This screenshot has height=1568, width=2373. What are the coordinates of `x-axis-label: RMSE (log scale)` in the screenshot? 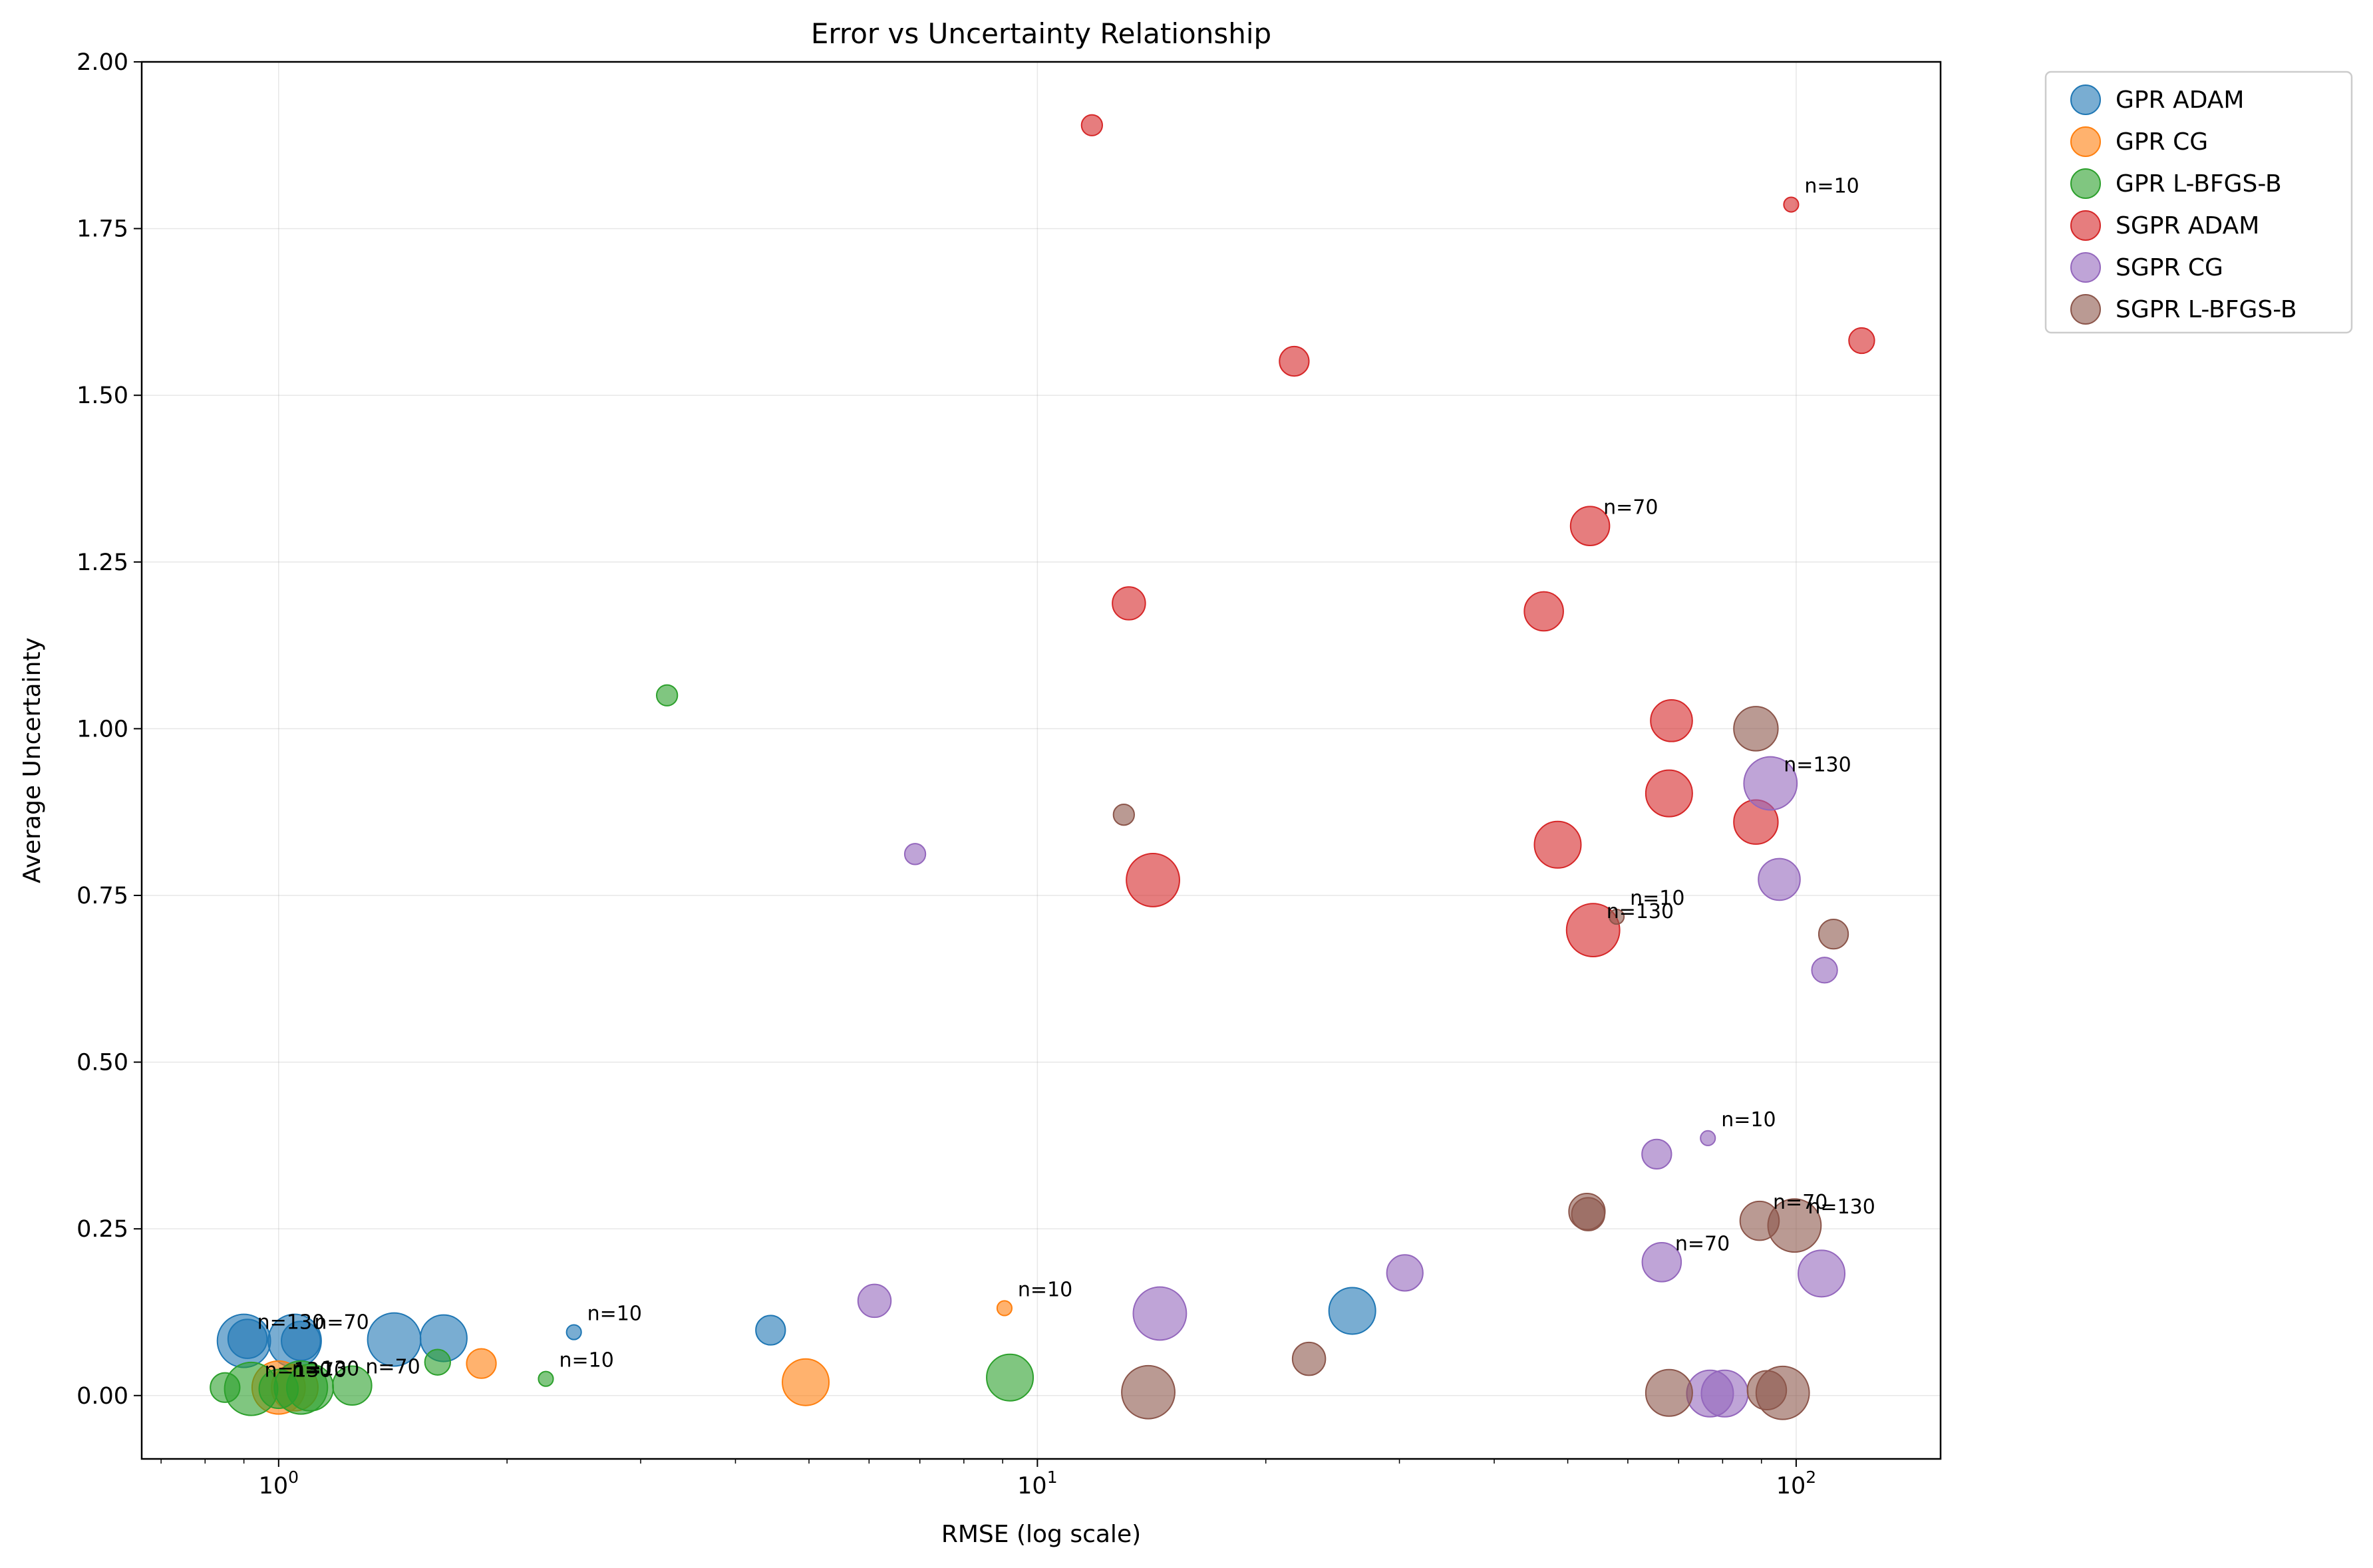 It's located at (1041, 1534).